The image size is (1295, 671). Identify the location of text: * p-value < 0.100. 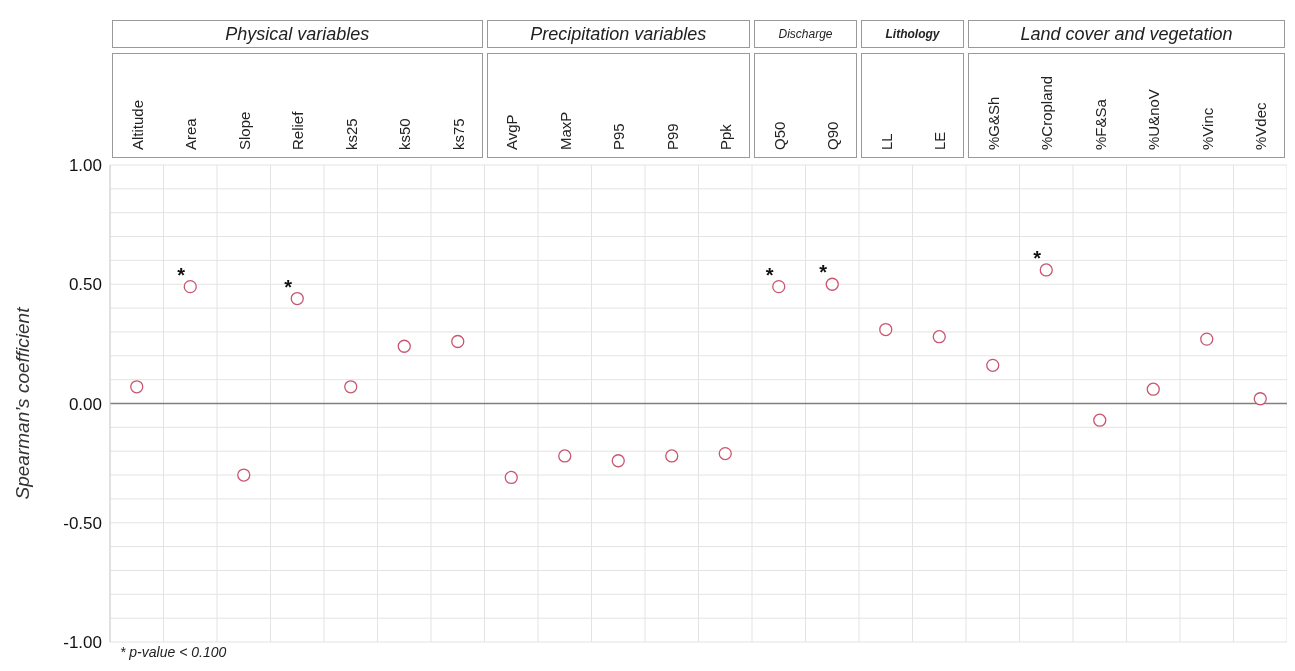
(173, 652).